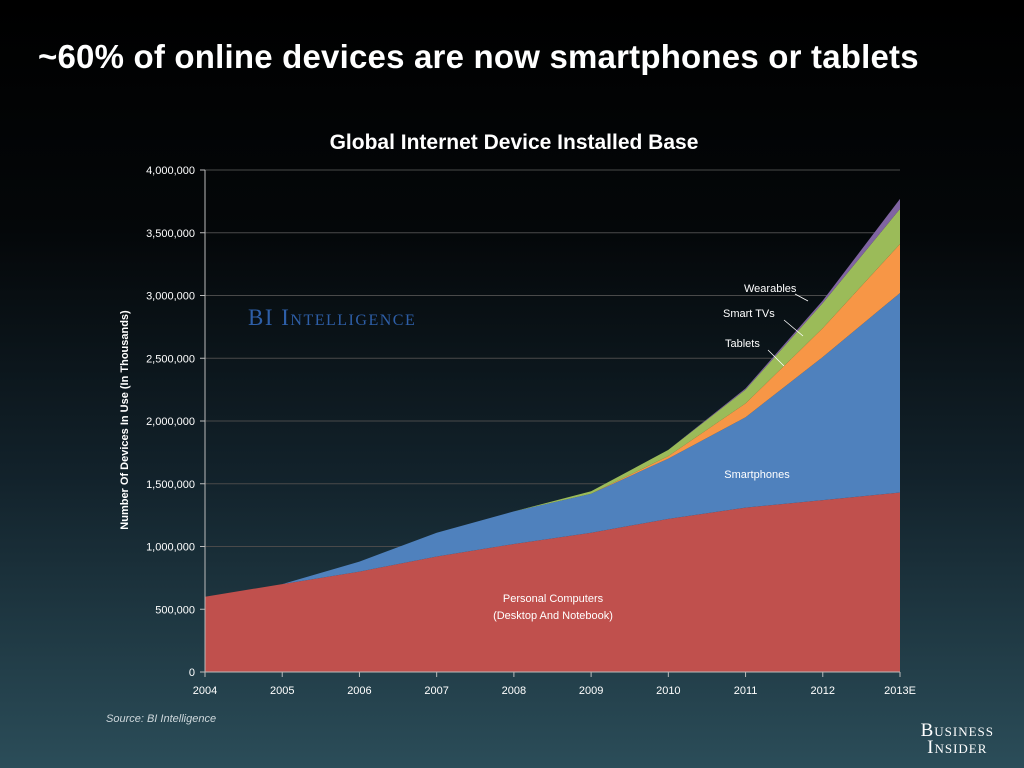 This screenshot has height=768, width=1024. What do you see at coordinates (170, 171) in the screenshot?
I see `y-tick-label: 4,000,000` at bounding box center [170, 171].